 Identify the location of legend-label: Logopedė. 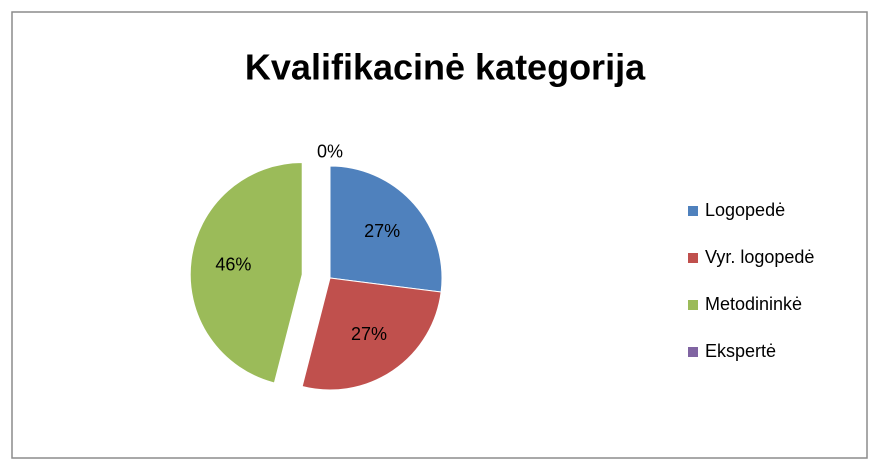
(745, 210).